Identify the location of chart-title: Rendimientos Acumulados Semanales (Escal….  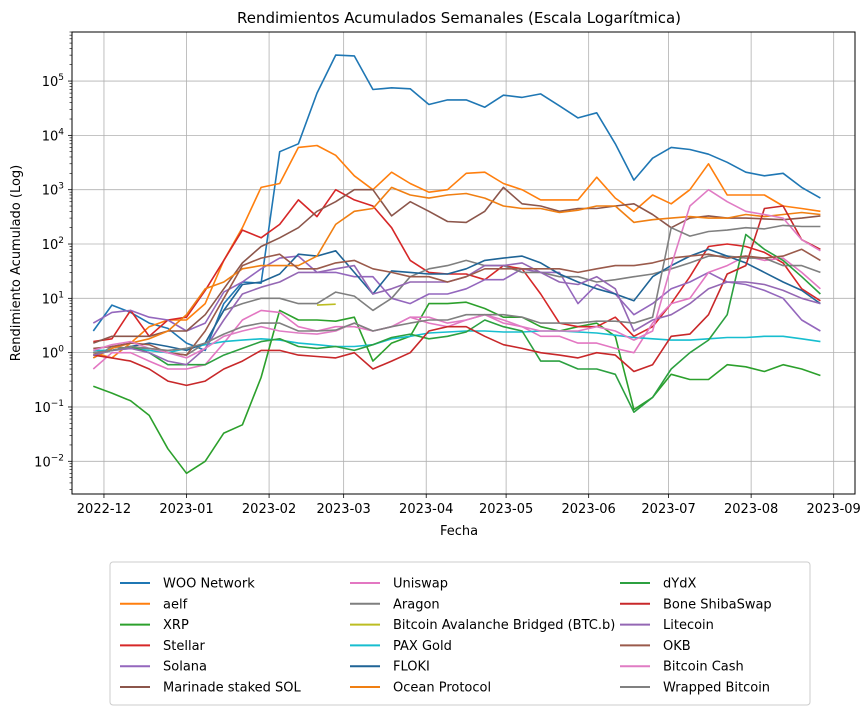
(459, 18).